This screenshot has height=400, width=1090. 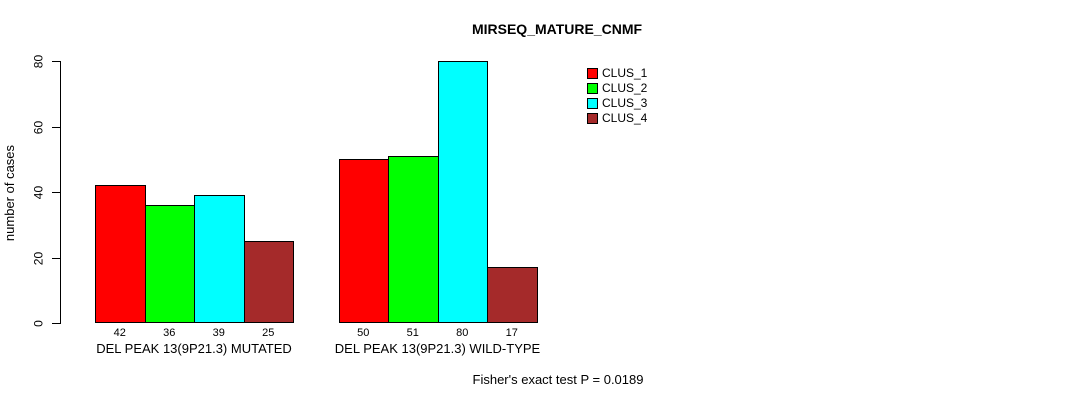 I want to click on legend-item: CLUS_3, so click(x=617, y=103).